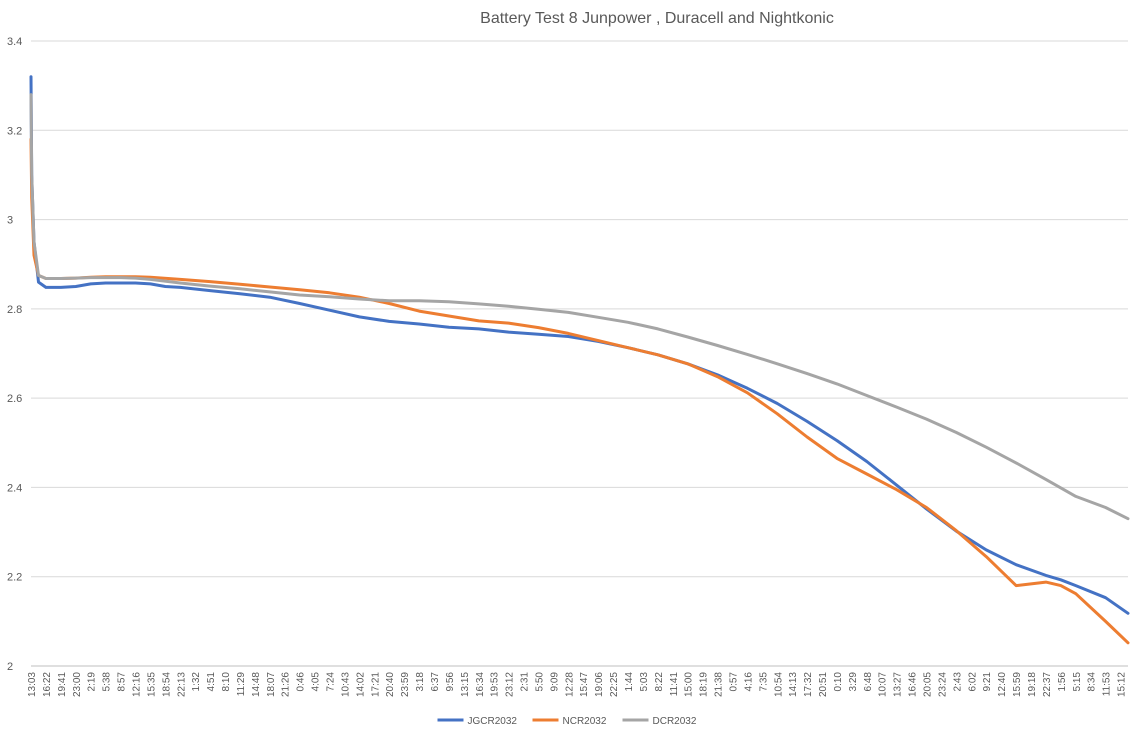  I want to click on x-tick-label: 10:43, so click(345, 684).